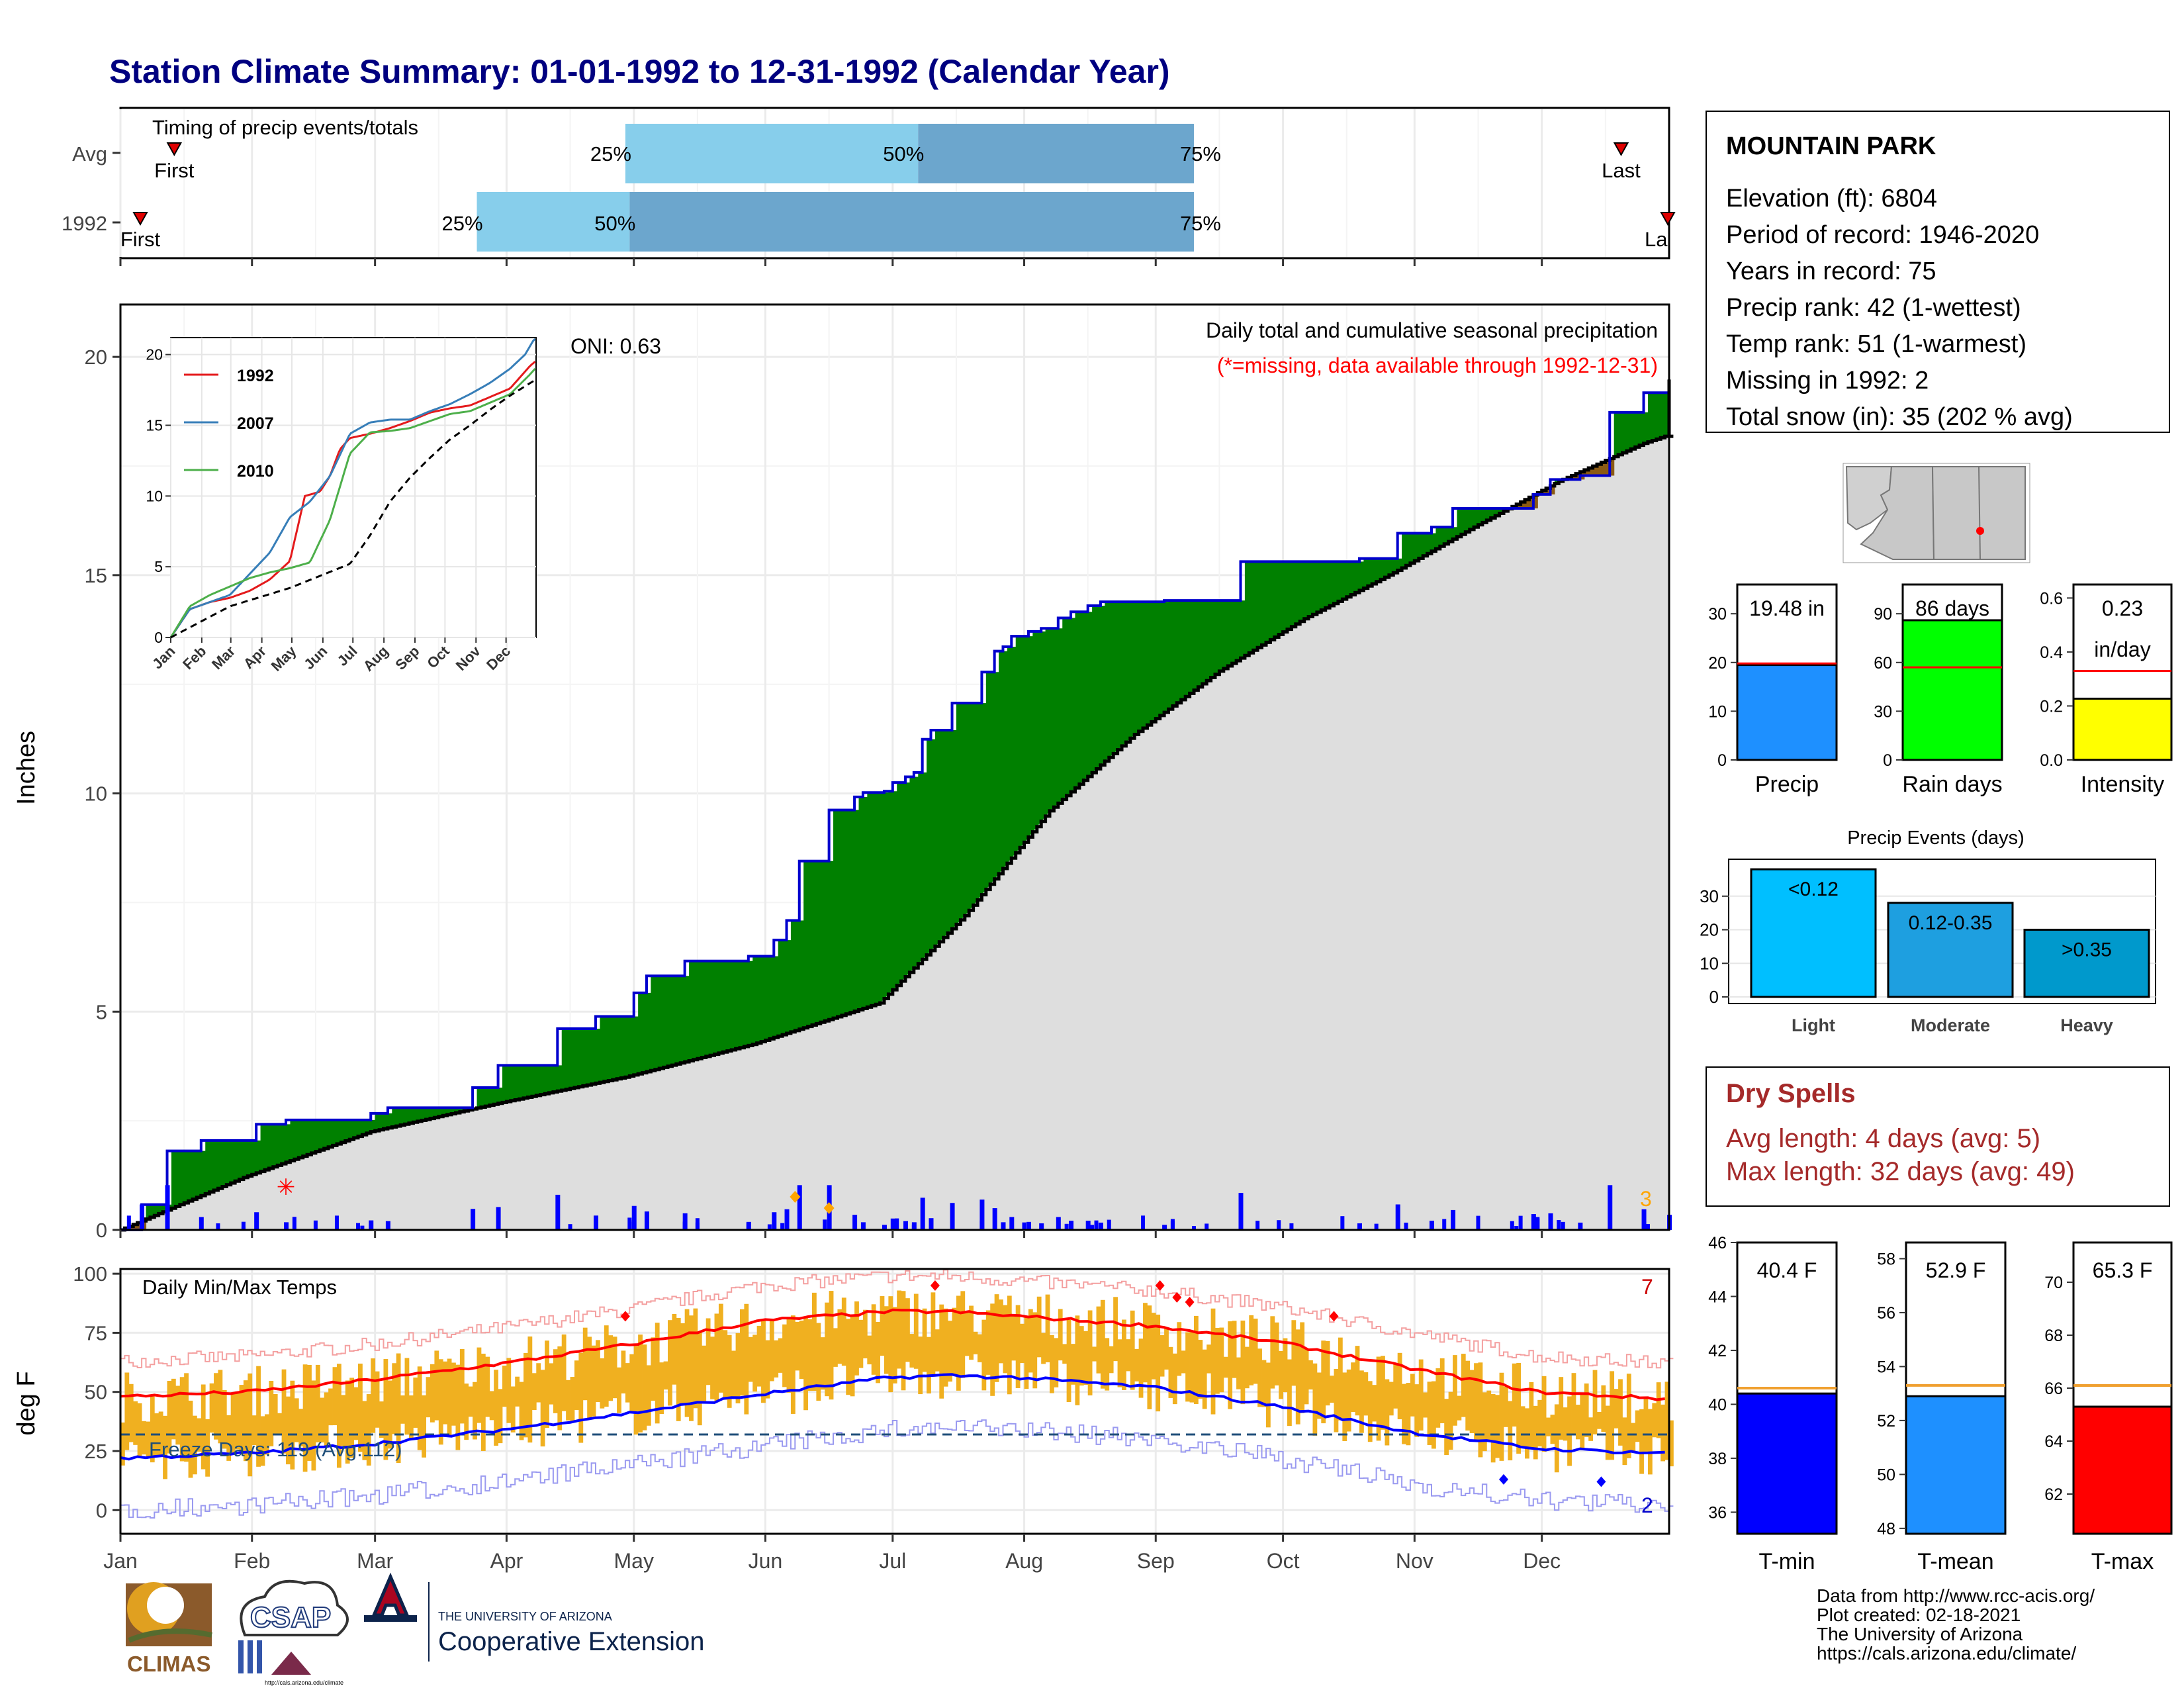 Image resolution: width=2184 pixels, height=1688 pixels. I want to click on temp-y-tick-label: 25, so click(96, 1451).